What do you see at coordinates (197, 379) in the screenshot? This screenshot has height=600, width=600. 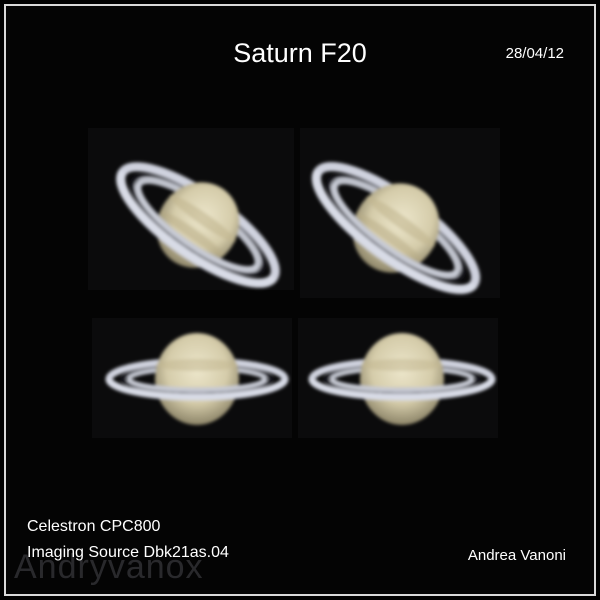 I see `saturn-bottom-left` at bounding box center [197, 379].